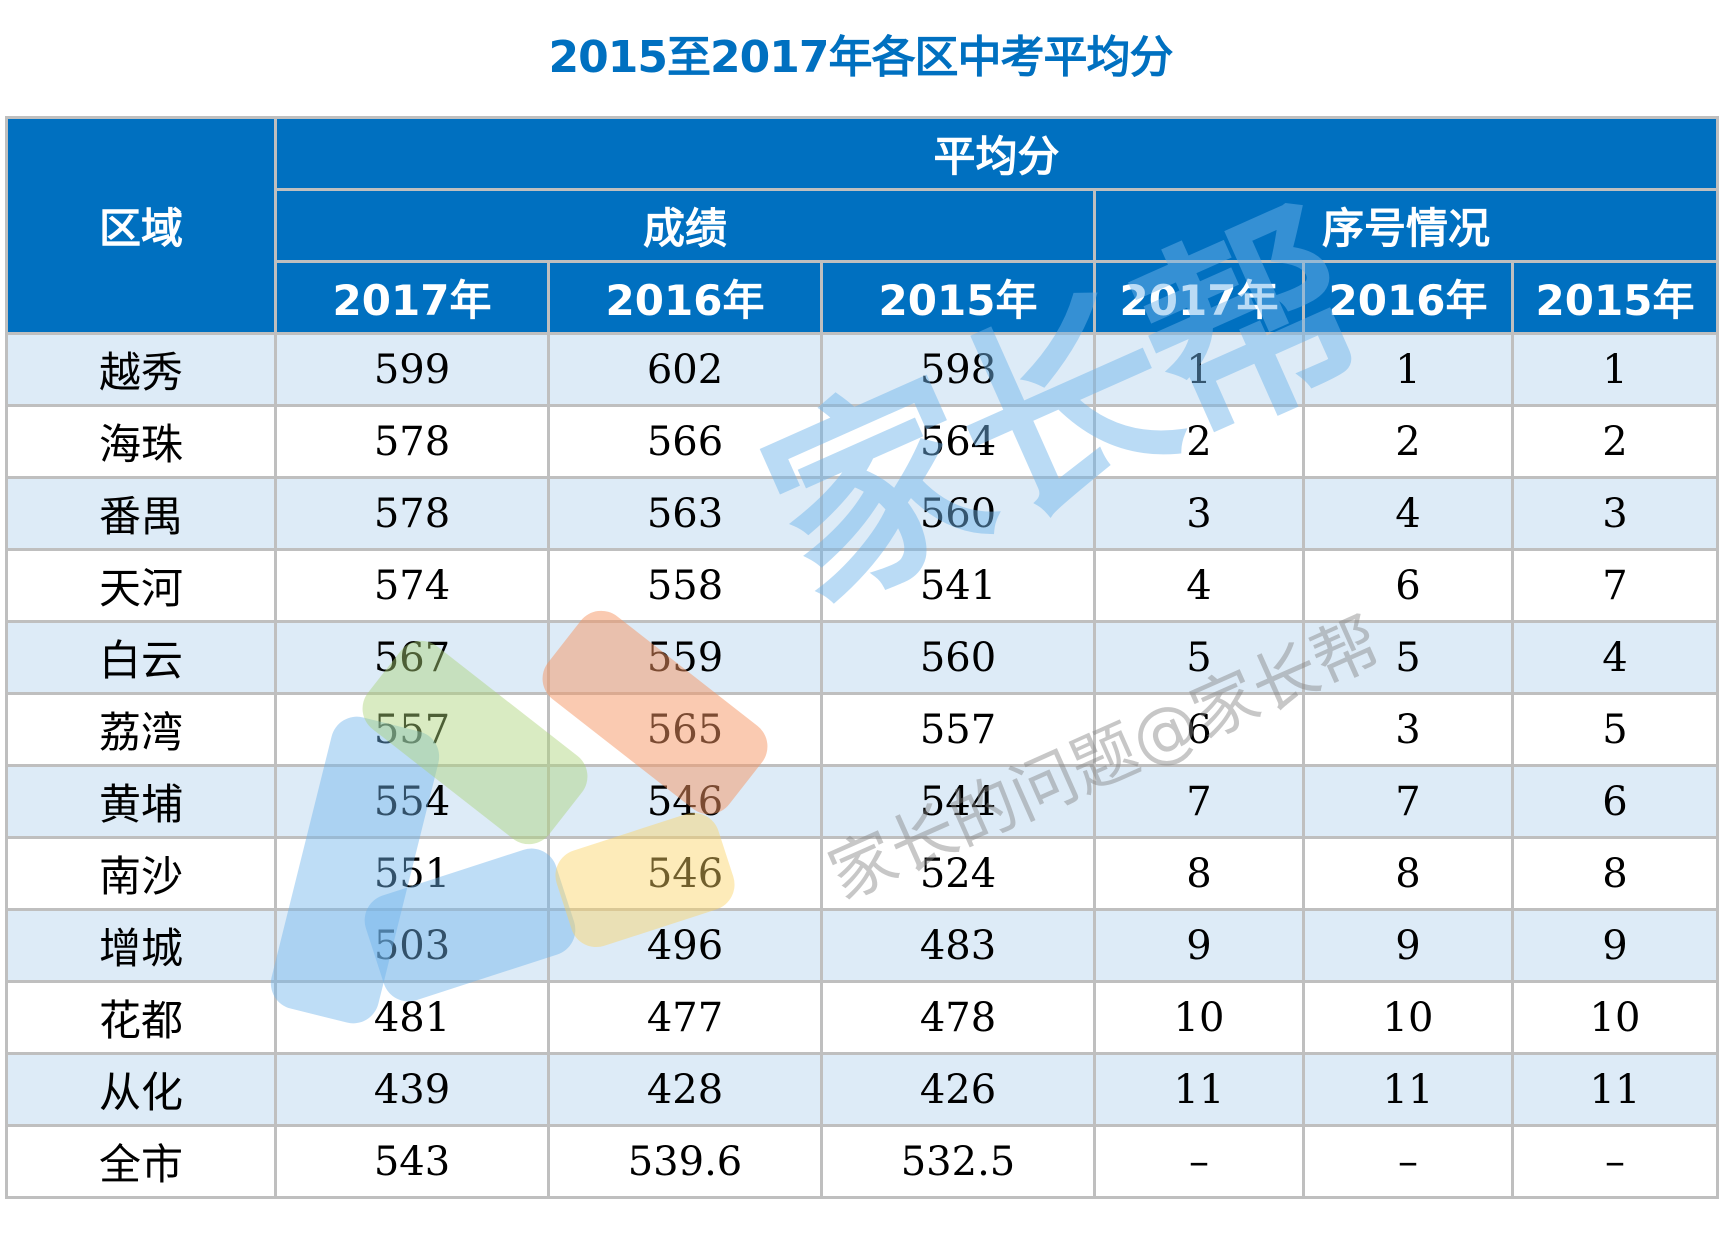  Describe the element at coordinates (1408, 585) in the screenshot. I see `rank-2016-cell: 6` at that location.